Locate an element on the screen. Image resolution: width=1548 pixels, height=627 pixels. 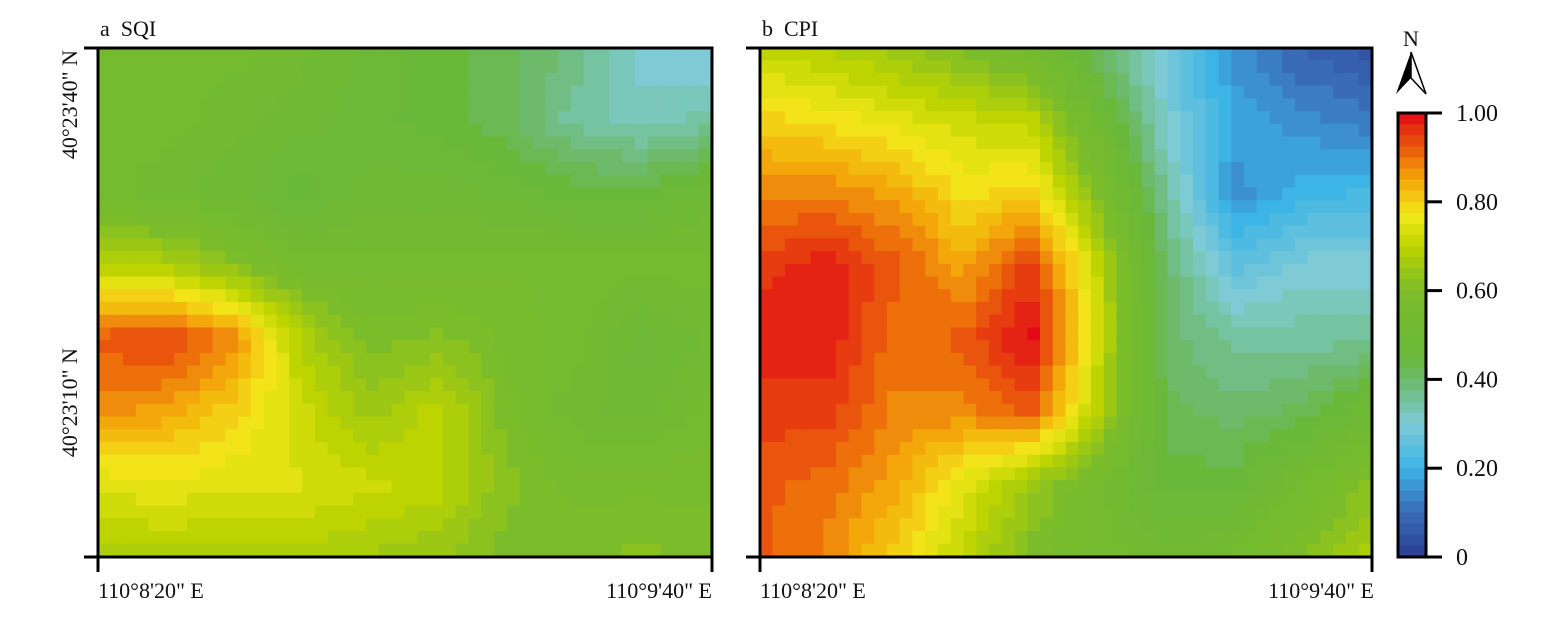
colorbar-segment is located at coordinates (1412, 329).